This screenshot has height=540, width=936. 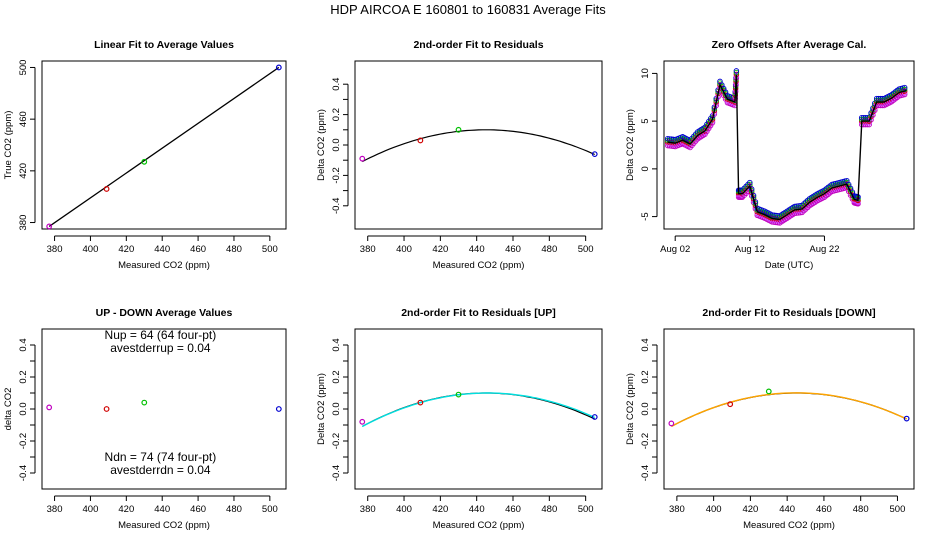 I want to click on annotation-avestderrup: avestderrup = 0.04, so click(x=160, y=348).